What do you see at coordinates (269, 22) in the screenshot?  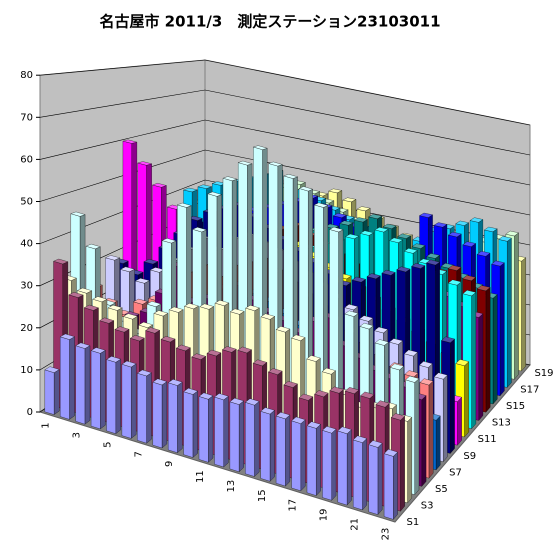 I see `chart-title: 名古屋市 2011/3 測定ステーション23103011` at bounding box center [269, 22].